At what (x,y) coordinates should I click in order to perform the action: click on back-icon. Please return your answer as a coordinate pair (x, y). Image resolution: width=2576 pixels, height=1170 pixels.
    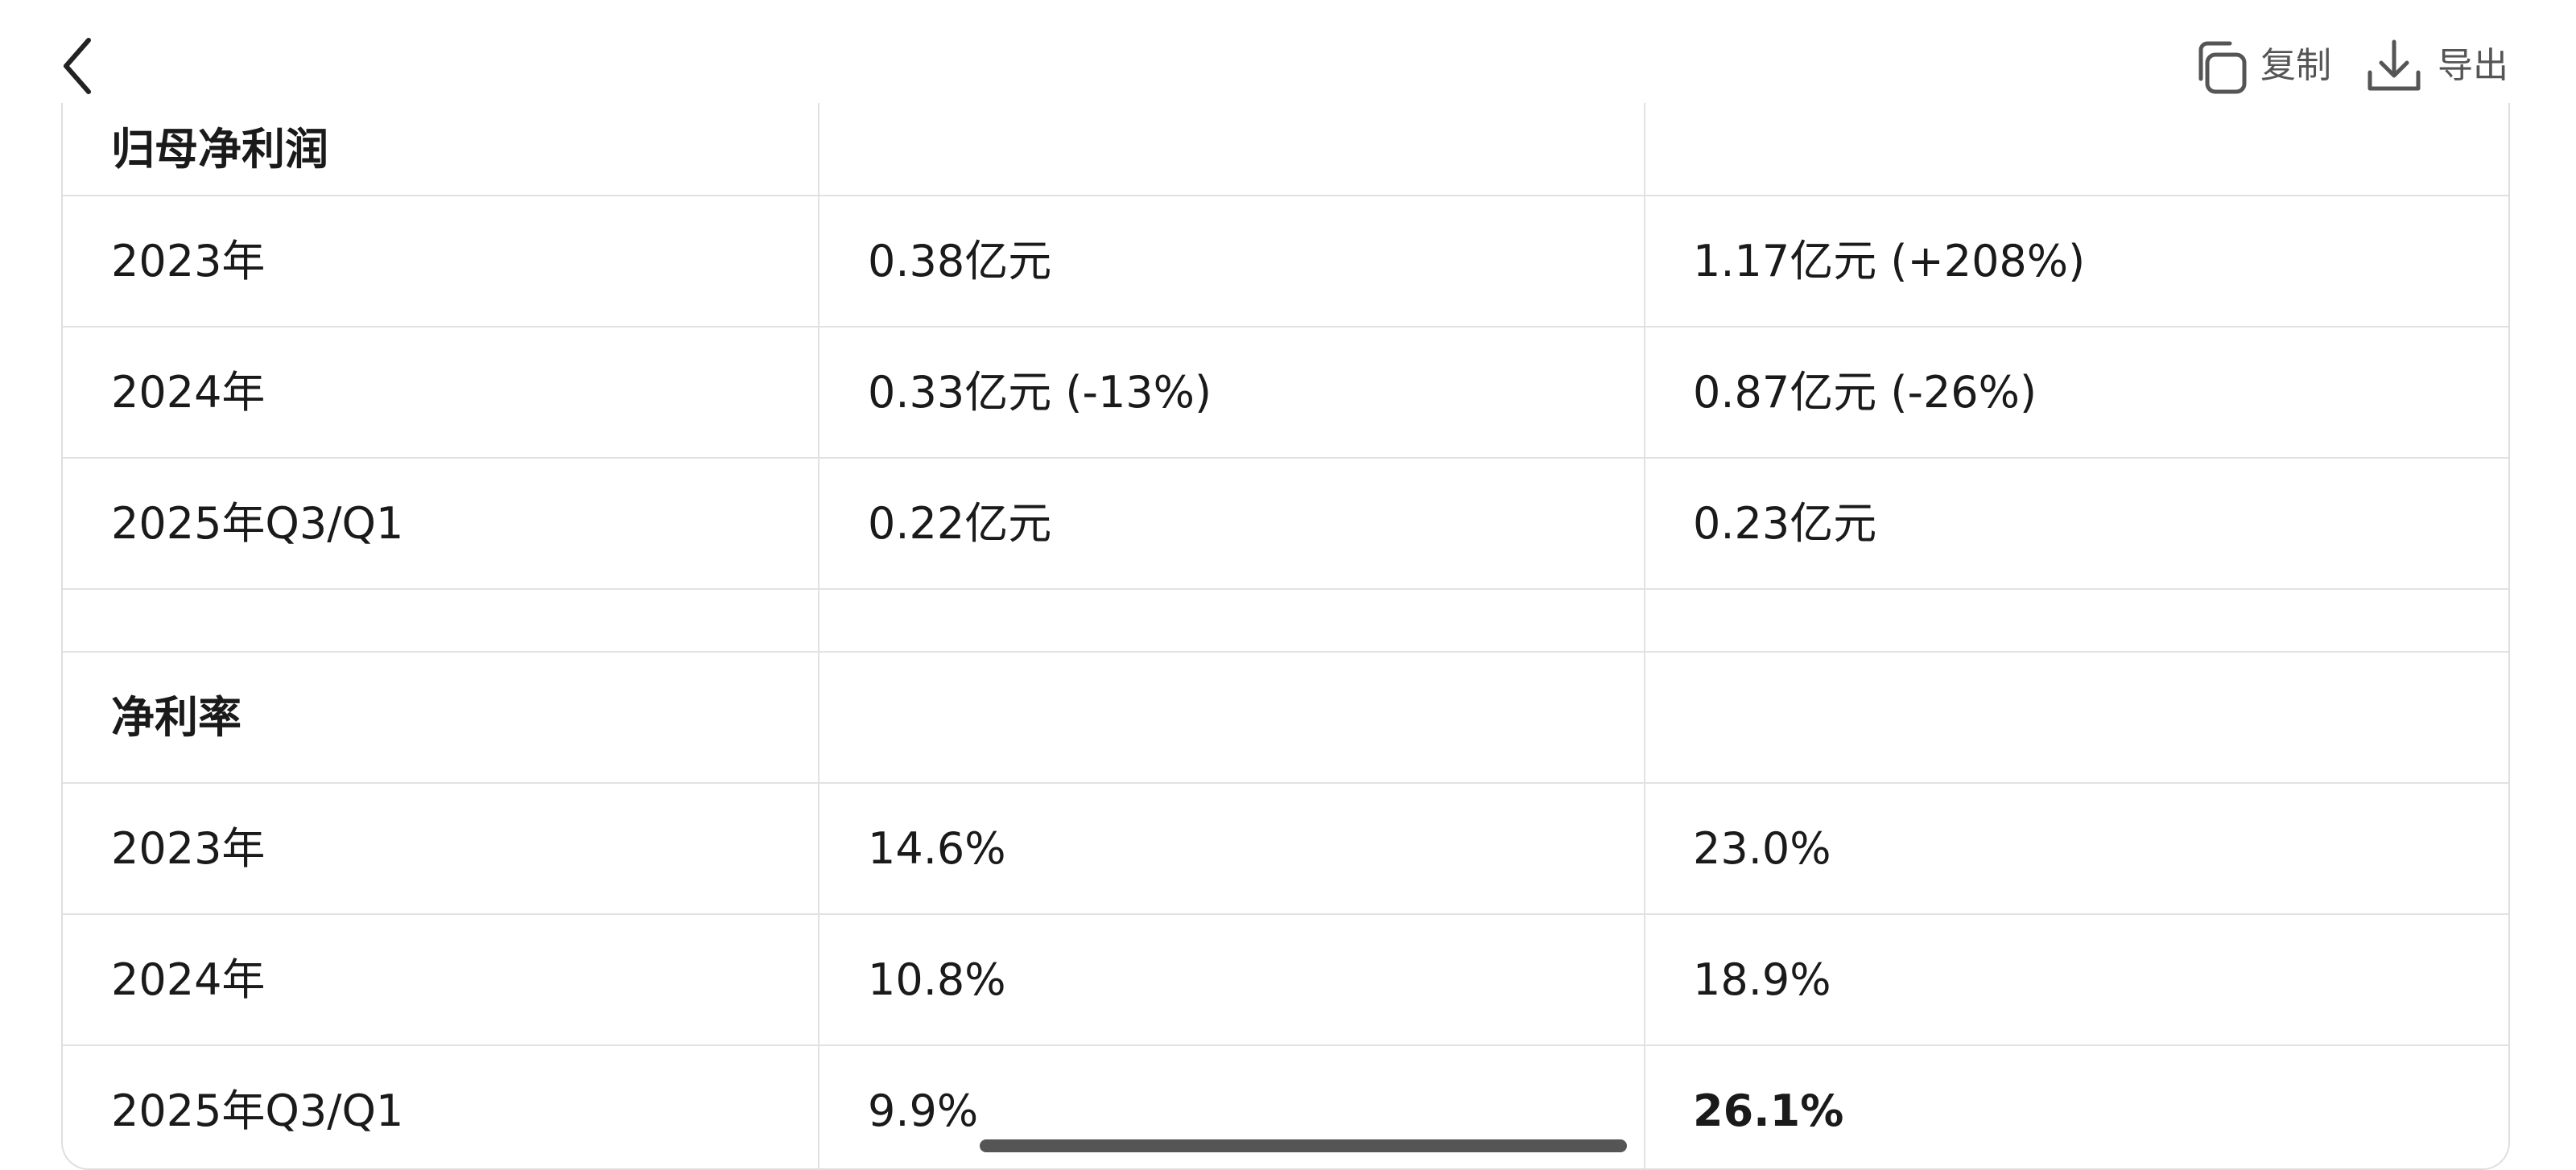
    Looking at the image, I should click on (77, 66).